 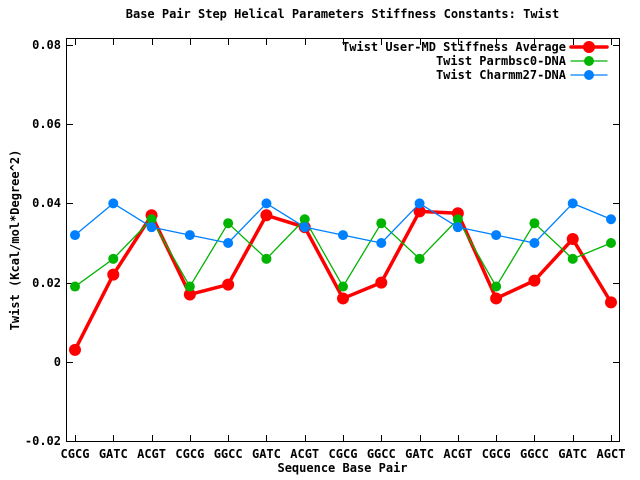 What do you see at coordinates (46, 203) in the screenshot?
I see `y-tick-label: 0.04` at bounding box center [46, 203].